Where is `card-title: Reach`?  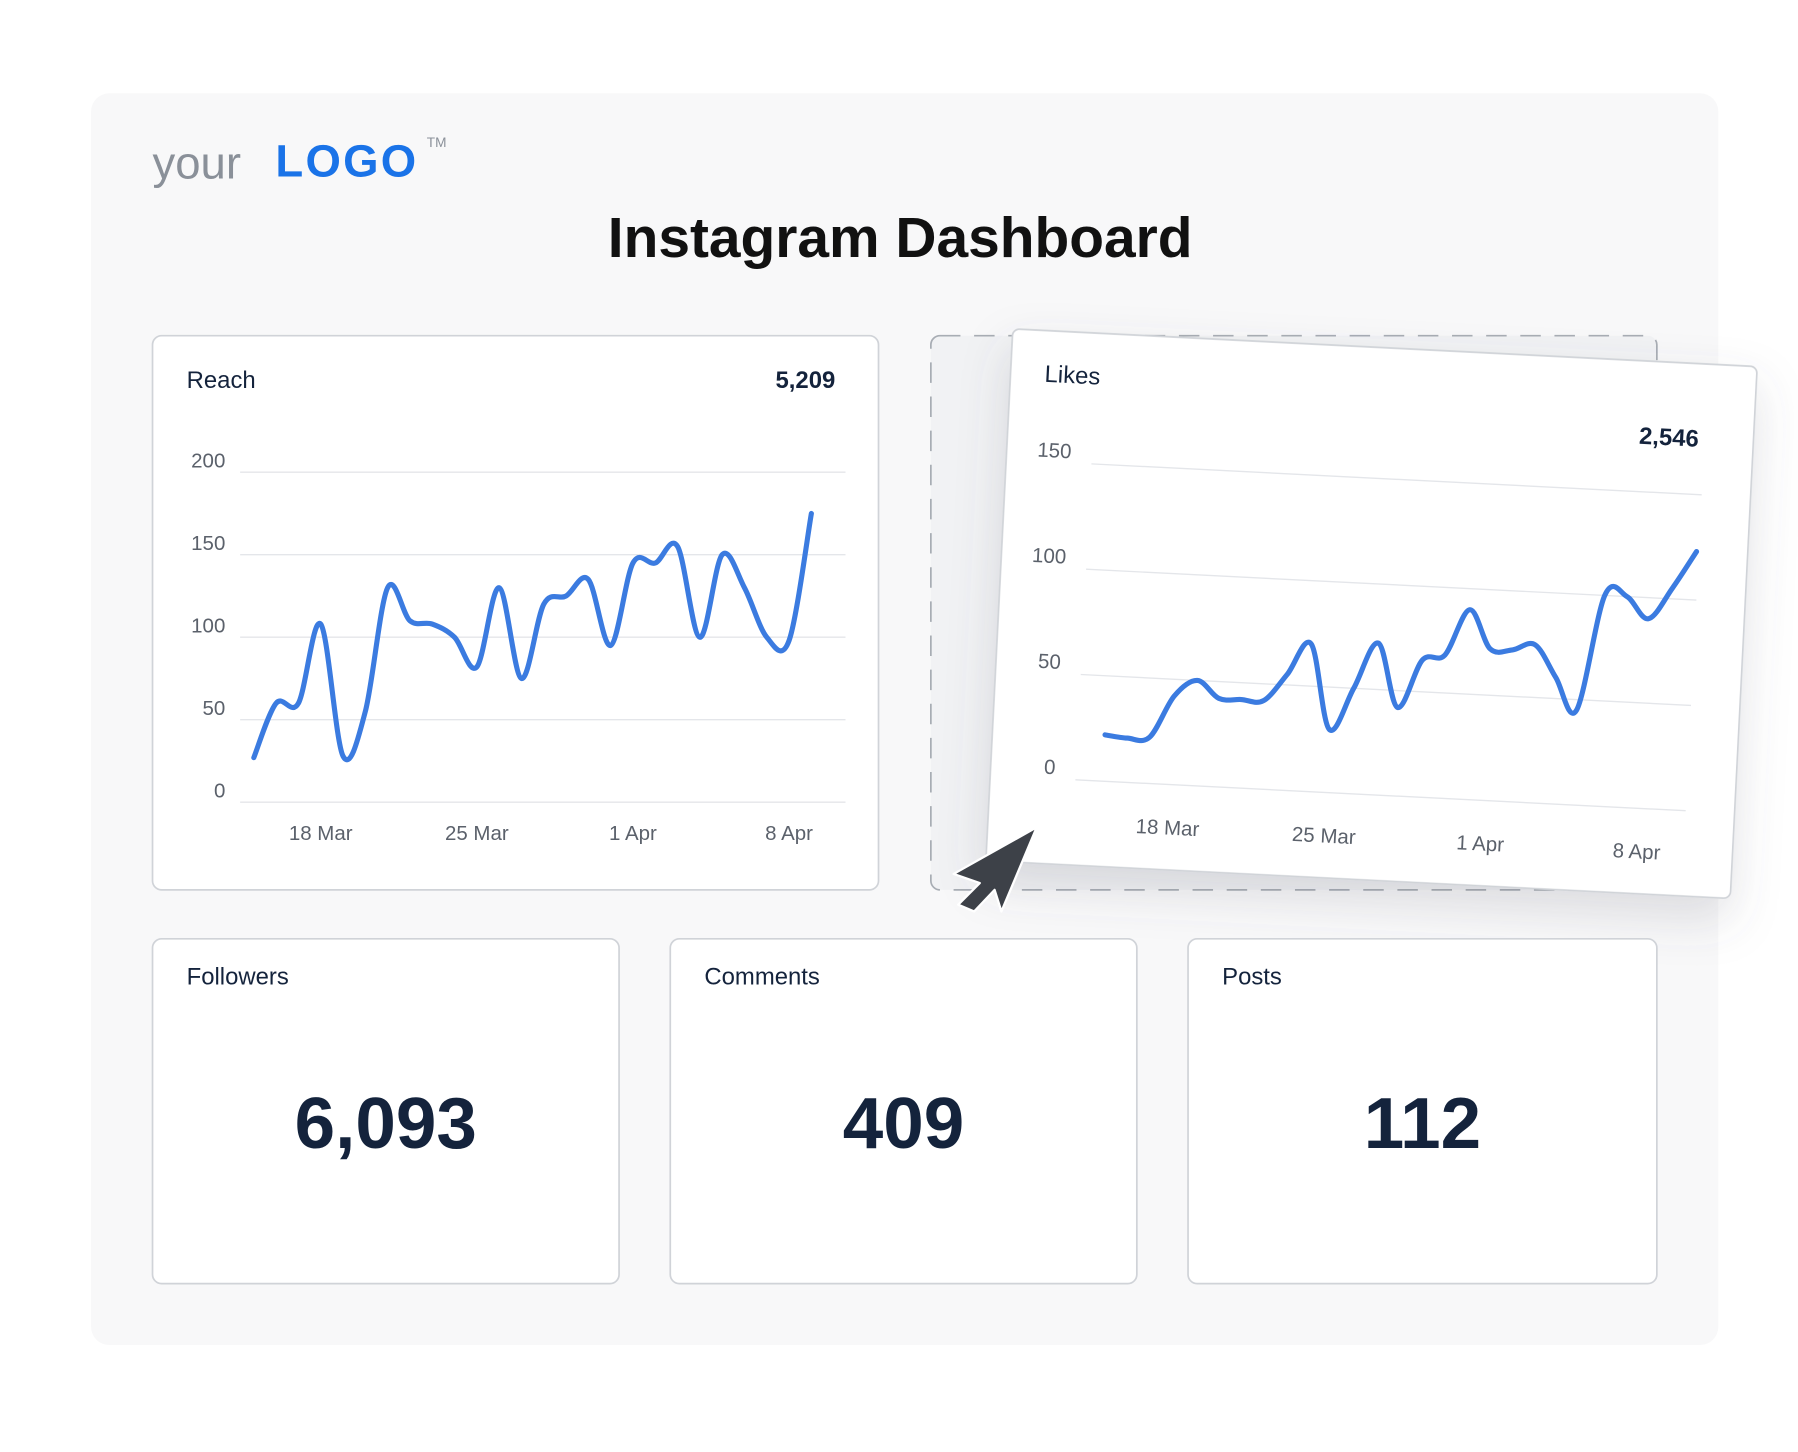 card-title: Reach is located at coordinates (221, 380).